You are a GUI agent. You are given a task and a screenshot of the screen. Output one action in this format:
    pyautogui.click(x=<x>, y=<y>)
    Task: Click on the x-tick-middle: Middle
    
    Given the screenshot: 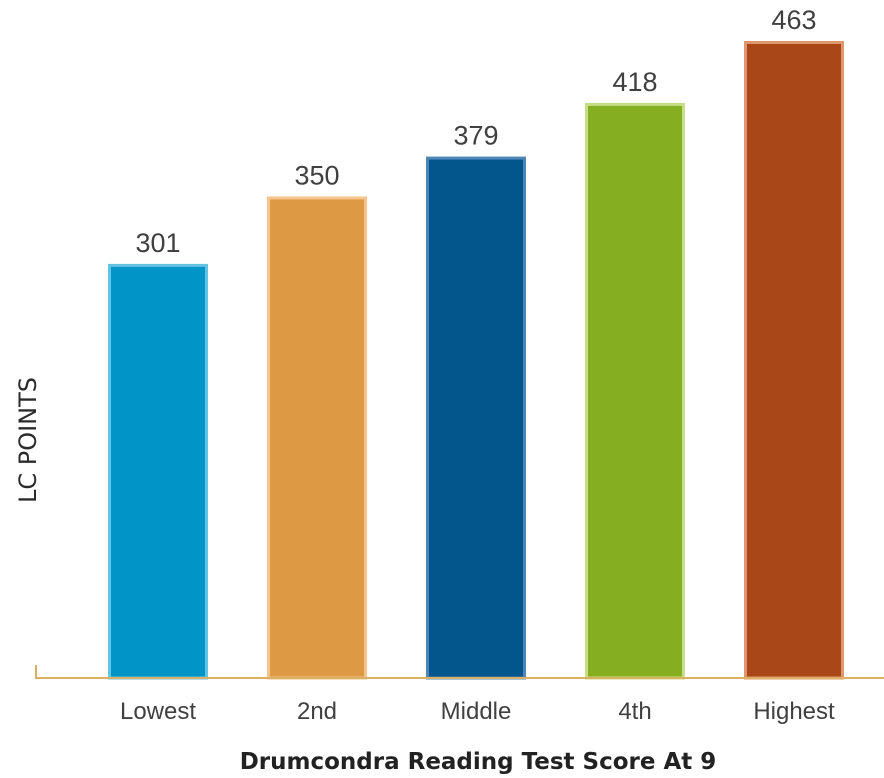 What is the action you would take?
    pyautogui.click(x=476, y=711)
    